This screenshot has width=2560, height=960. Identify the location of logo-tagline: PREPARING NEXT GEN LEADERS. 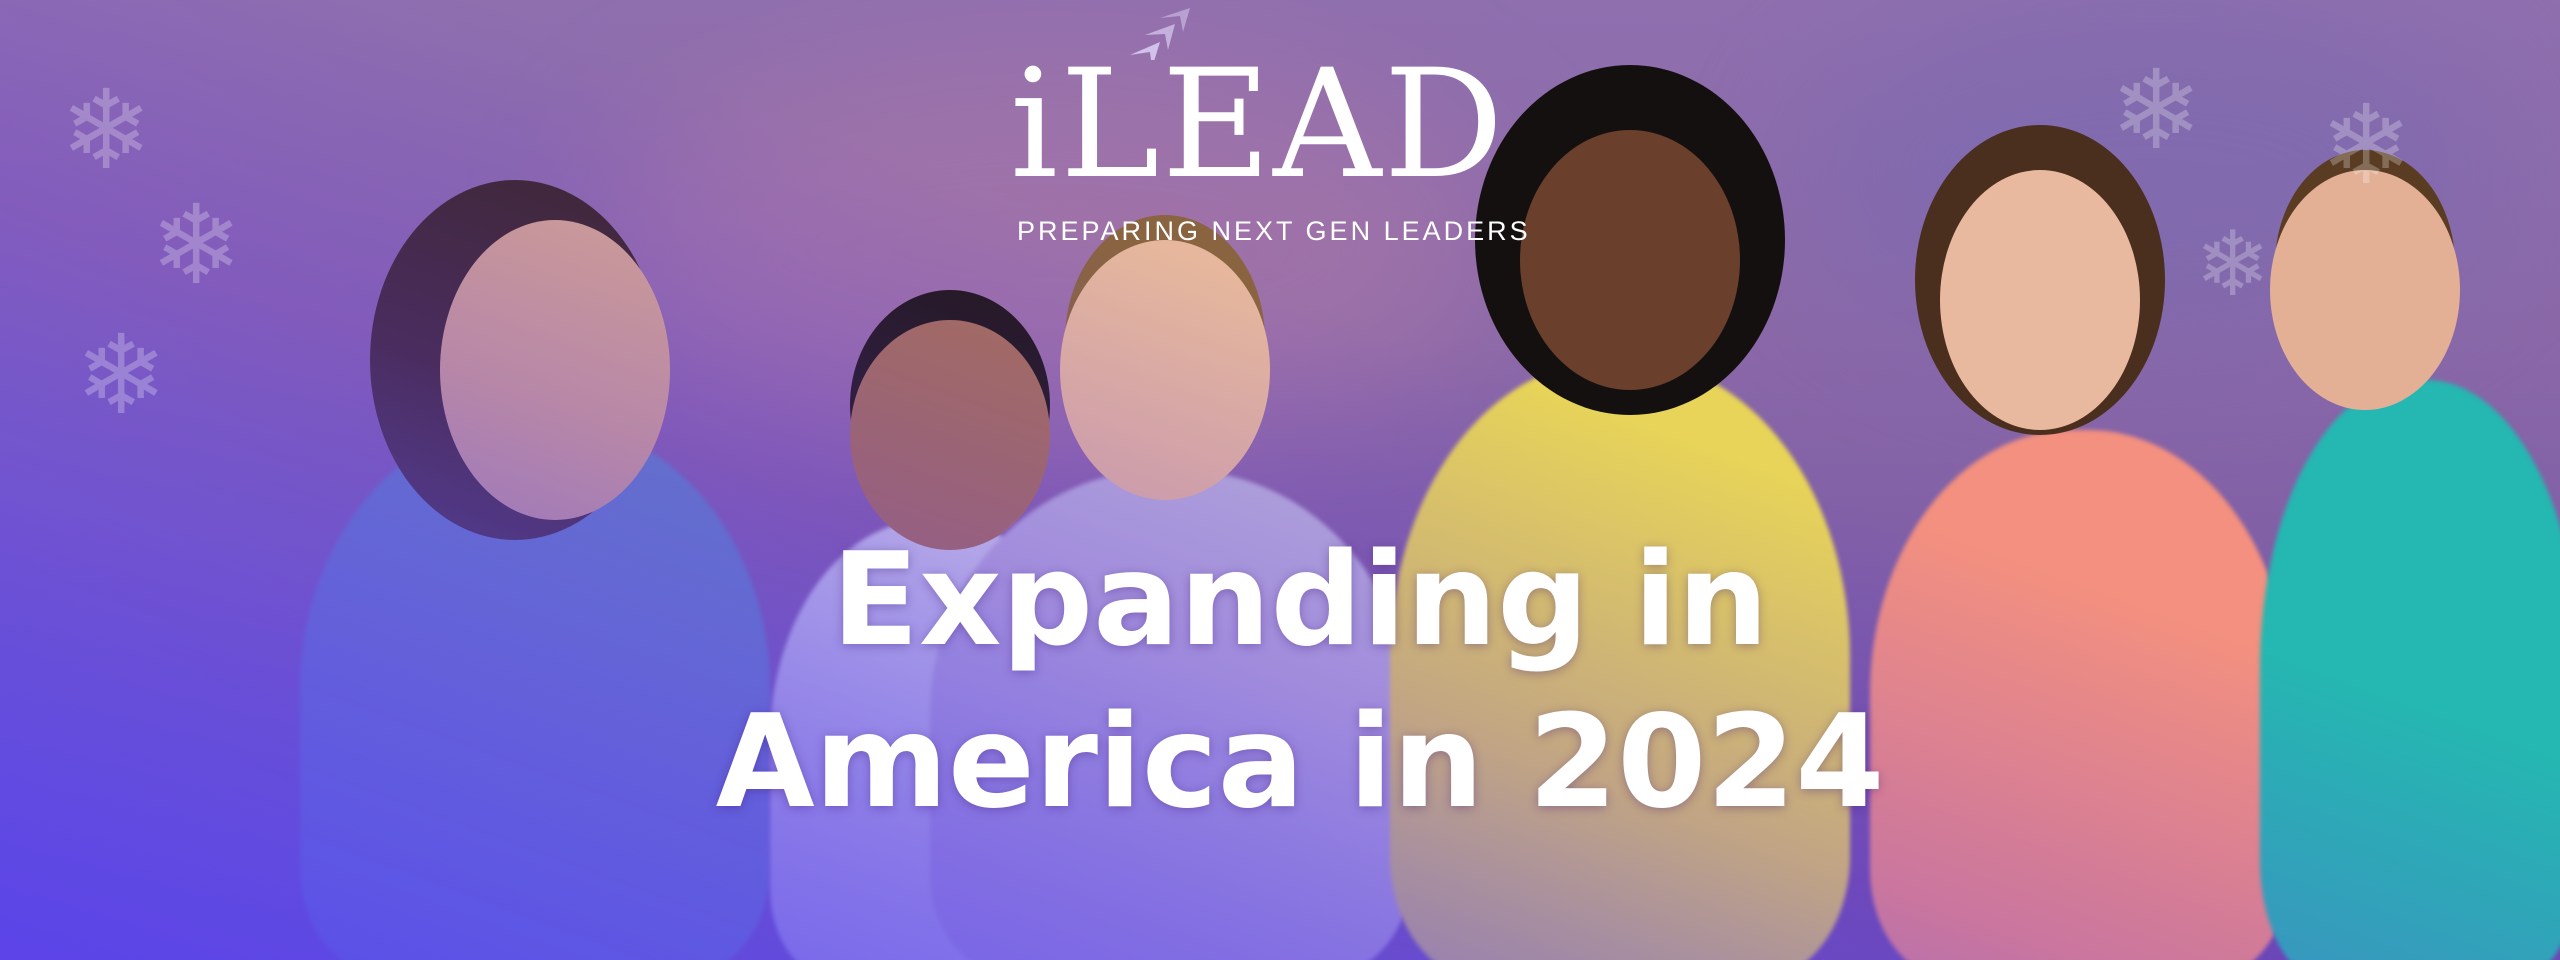
(1274, 231).